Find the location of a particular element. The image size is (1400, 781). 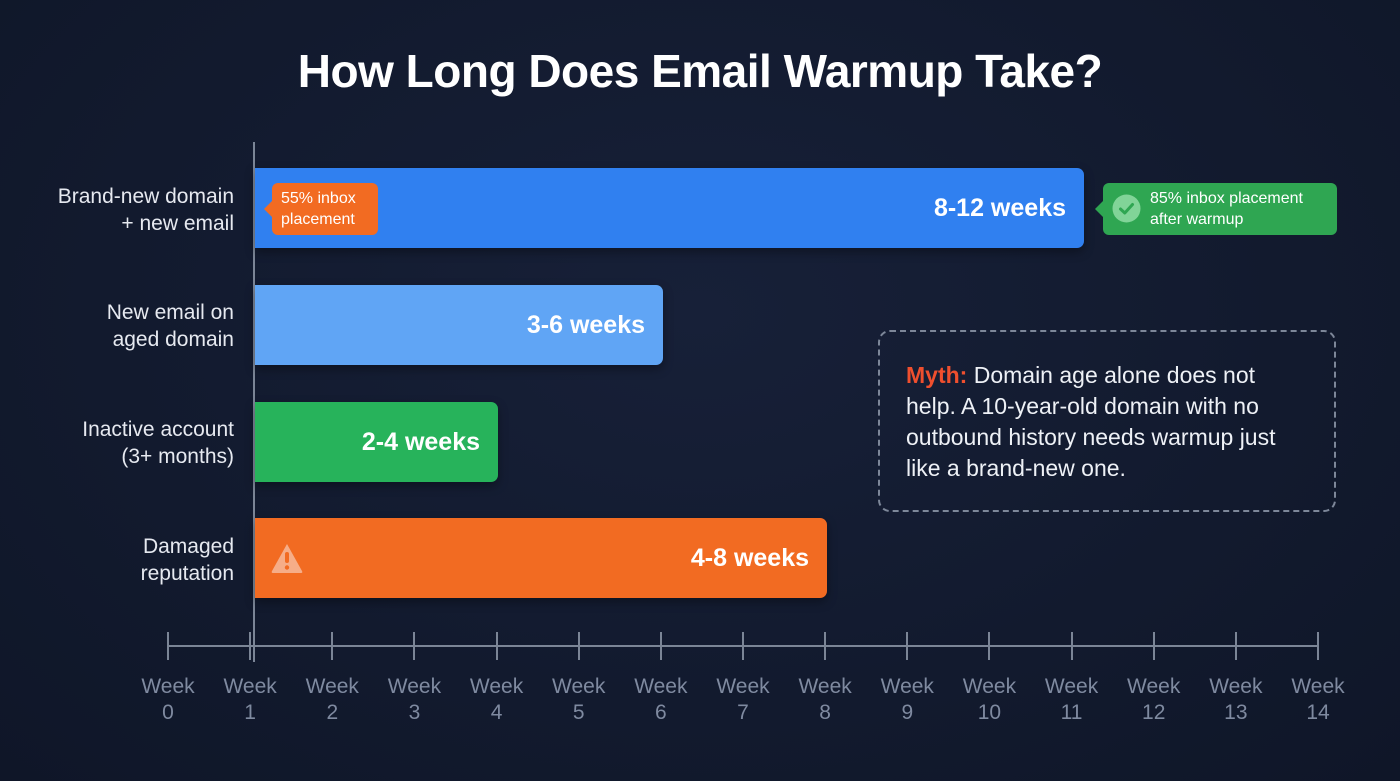

tick-label-number: 0 is located at coordinates (168, 712).